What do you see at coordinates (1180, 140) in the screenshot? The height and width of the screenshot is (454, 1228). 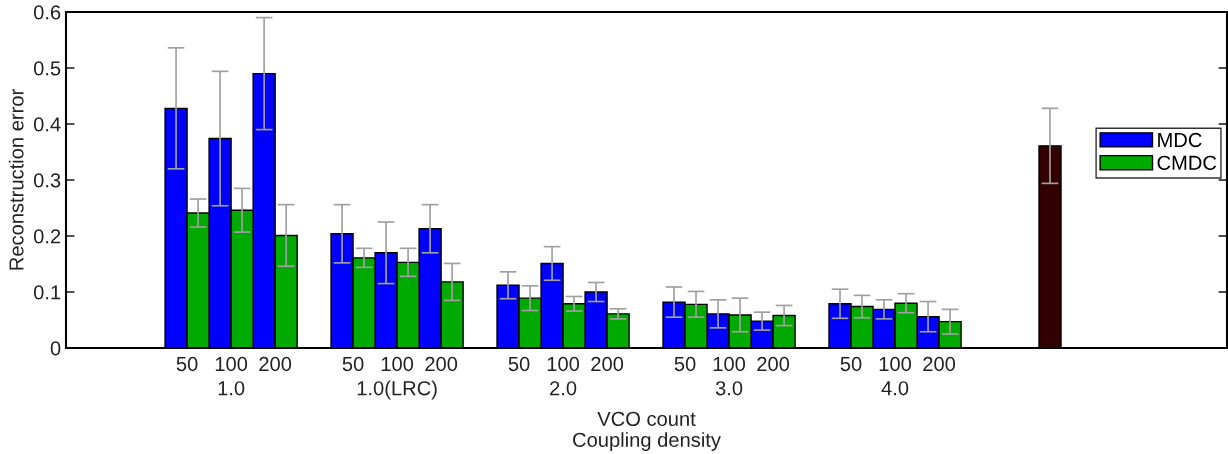 I see `legend-label: MDC` at bounding box center [1180, 140].